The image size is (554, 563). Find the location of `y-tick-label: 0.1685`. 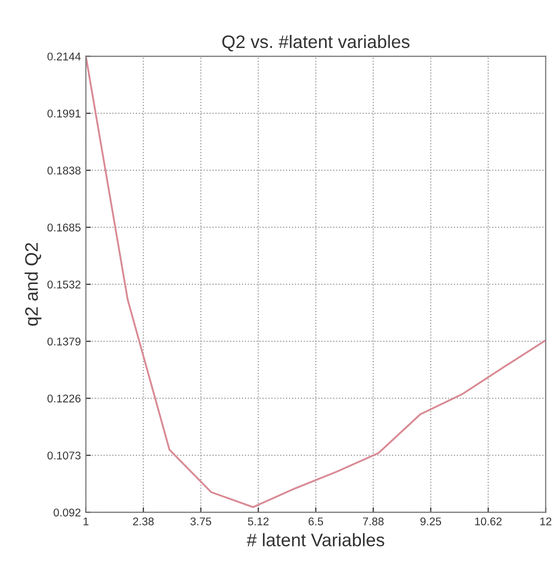

y-tick-label: 0.1685 is located at coordinates (64, 228).